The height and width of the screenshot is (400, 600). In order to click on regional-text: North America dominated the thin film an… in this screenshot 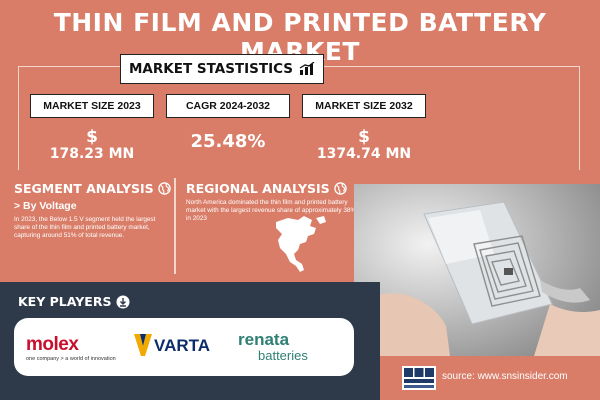, I will do `click(271, 210)`.